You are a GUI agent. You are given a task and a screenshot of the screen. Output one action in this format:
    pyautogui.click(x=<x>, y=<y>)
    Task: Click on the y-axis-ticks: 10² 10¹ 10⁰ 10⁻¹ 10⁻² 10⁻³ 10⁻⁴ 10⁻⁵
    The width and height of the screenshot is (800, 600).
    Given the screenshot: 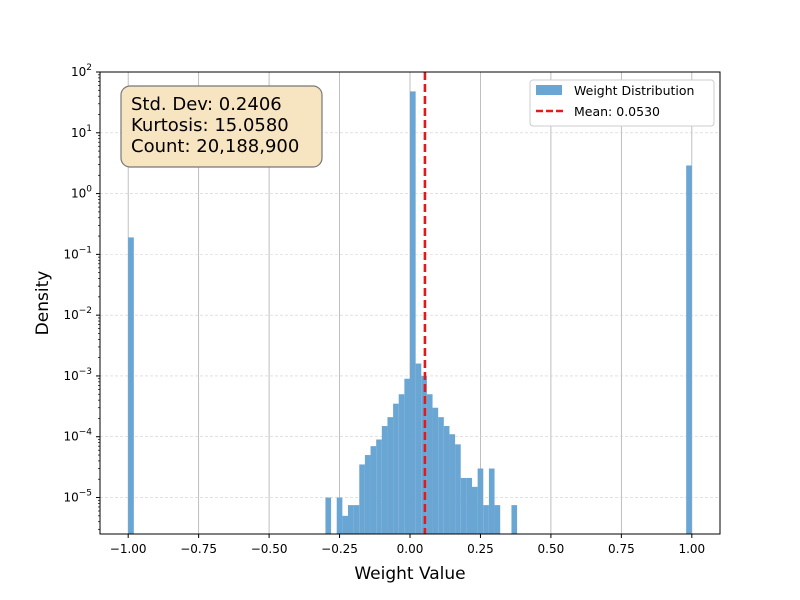 What is the action you would take?
    pyautogui.click(x=81, y=296)
    